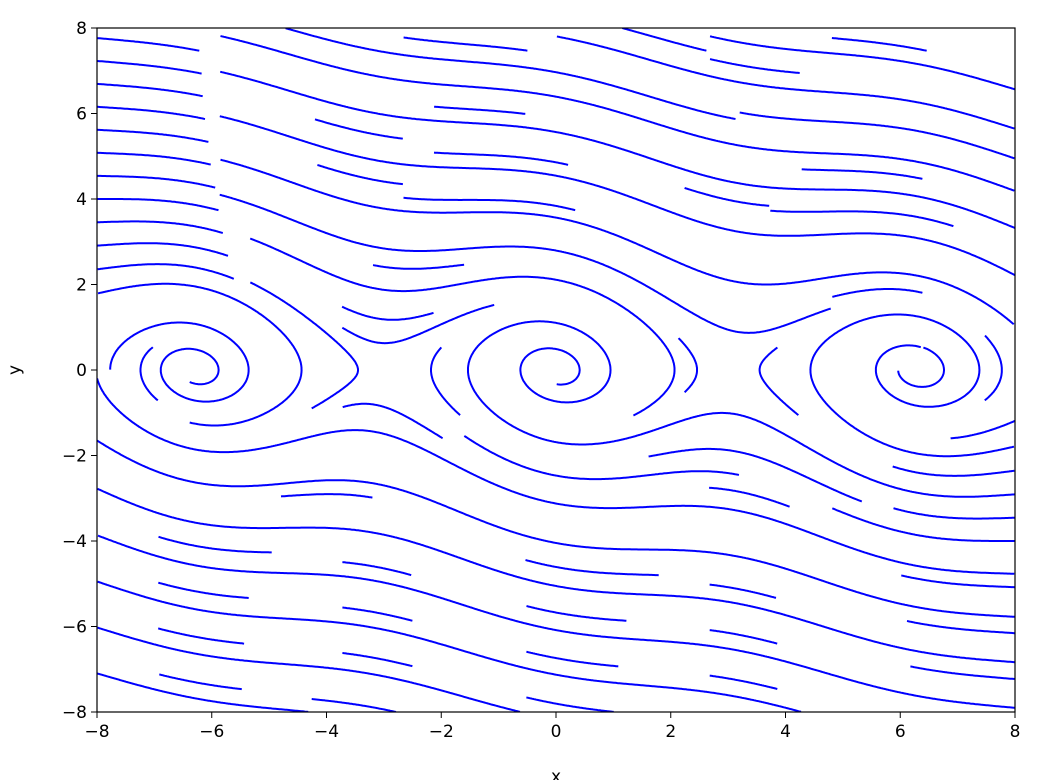  Describe the element at coordinates (74, 542) in the screenshot. I see `y-tick-label: −4` at that location.